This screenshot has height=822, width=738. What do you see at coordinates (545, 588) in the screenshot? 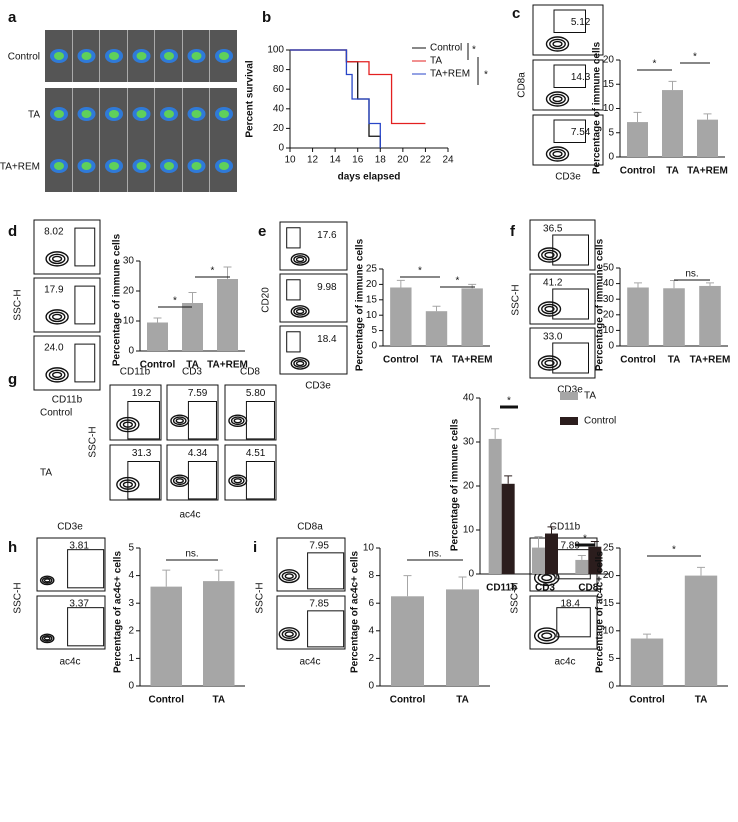
I see `x-tick-label: CD3` at bounding box center [545, 588].